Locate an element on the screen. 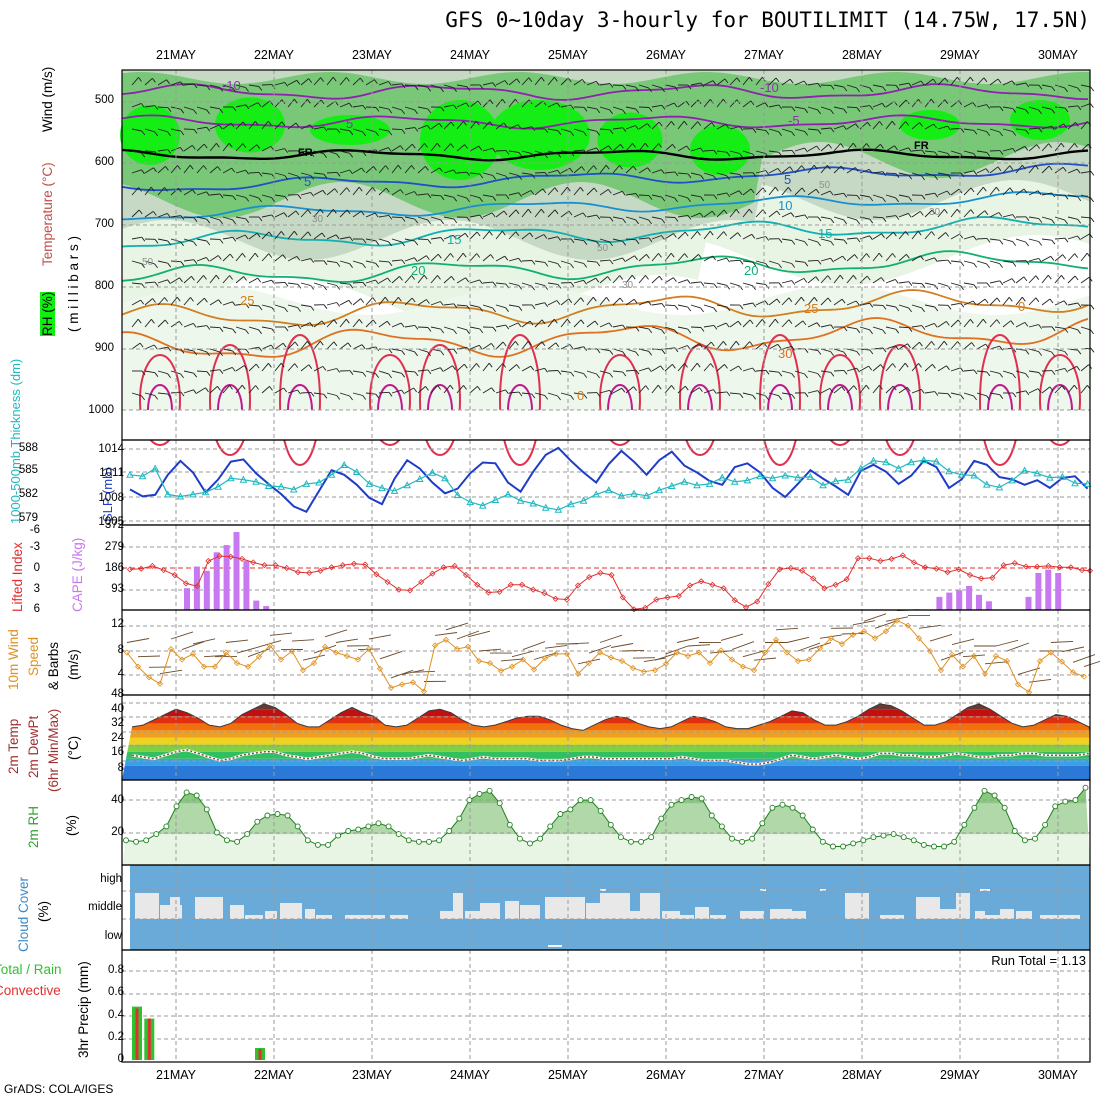 The width and height of the screenshot is (1100, 1100). contour-label: 20 is located at coordinates (418, 270).